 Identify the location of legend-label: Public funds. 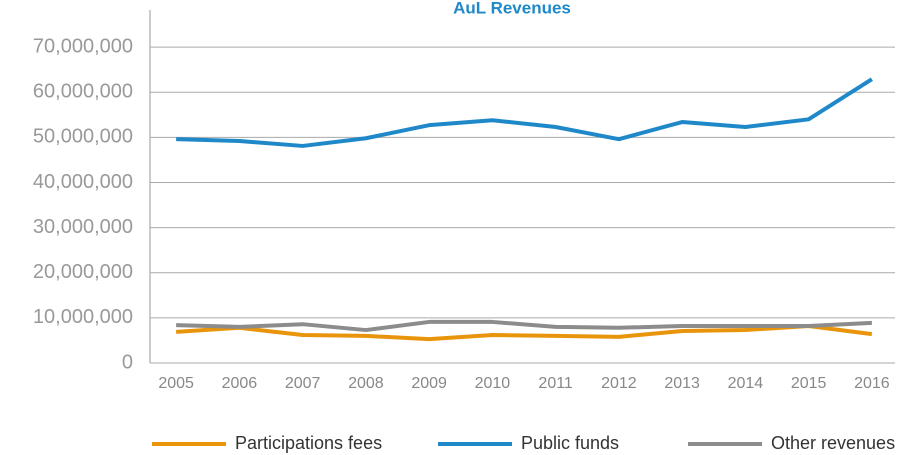
(570, 443).